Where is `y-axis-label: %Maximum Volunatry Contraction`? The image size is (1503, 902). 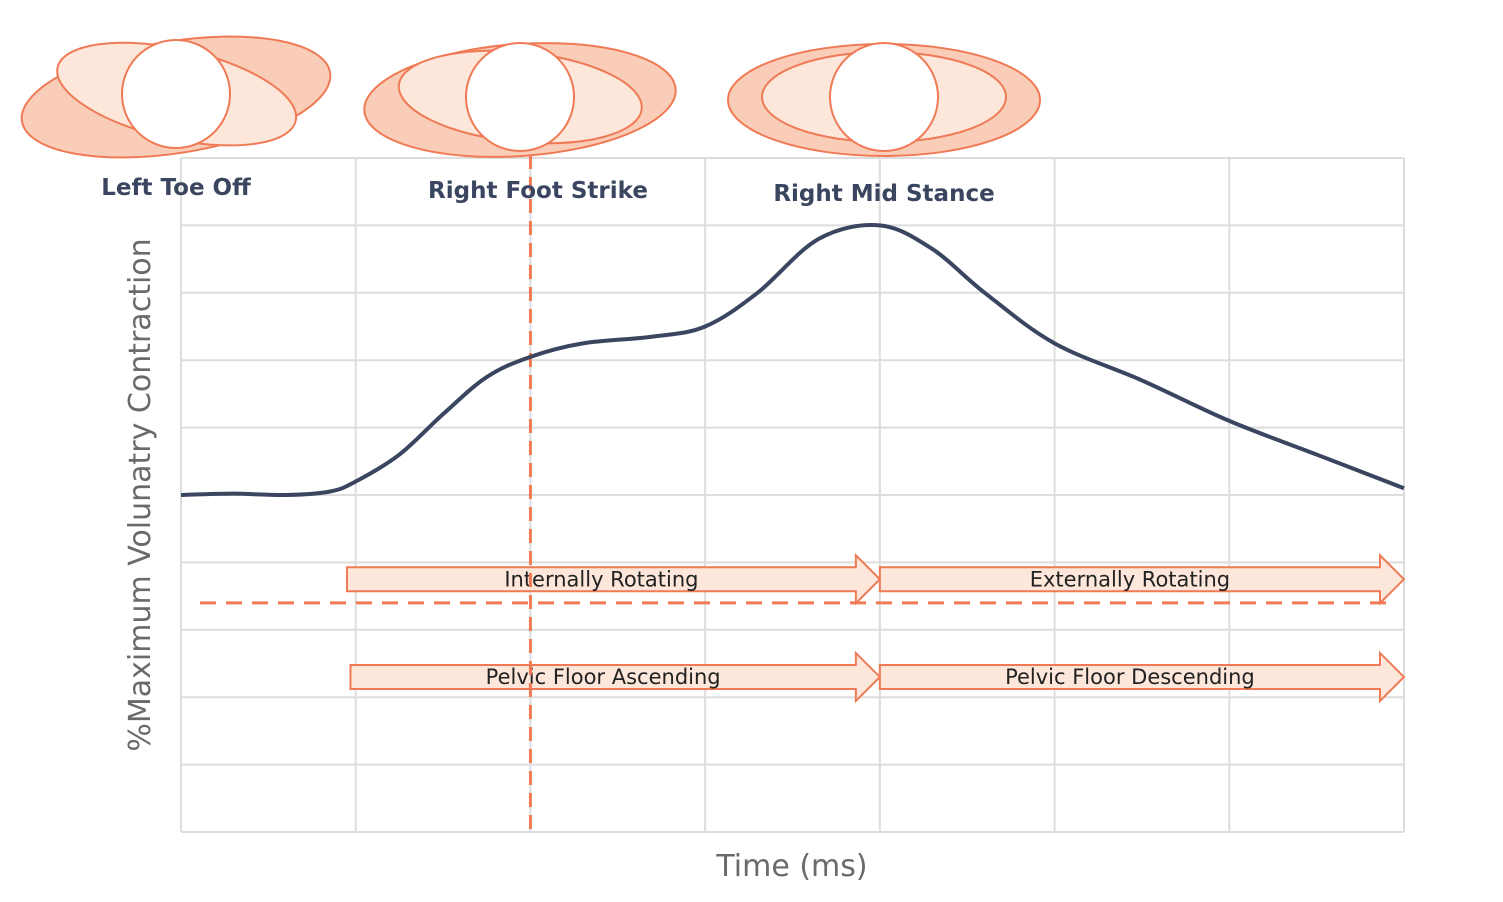
y-axis-label: %Maximum Volunatry Contraction is located at coordinates (140, 494).